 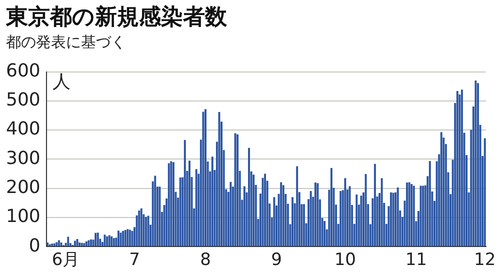 What do you see at coordinates (66, 260) in the screenshot?
I see `x-tick-label: 6月` at bounding box center [66, 260].